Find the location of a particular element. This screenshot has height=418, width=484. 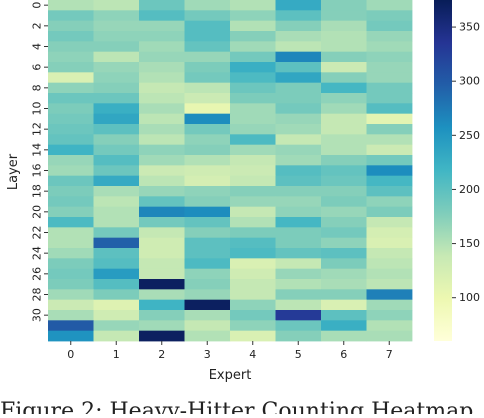

y-axis-label: Layer is located at coordinates (13, 171).